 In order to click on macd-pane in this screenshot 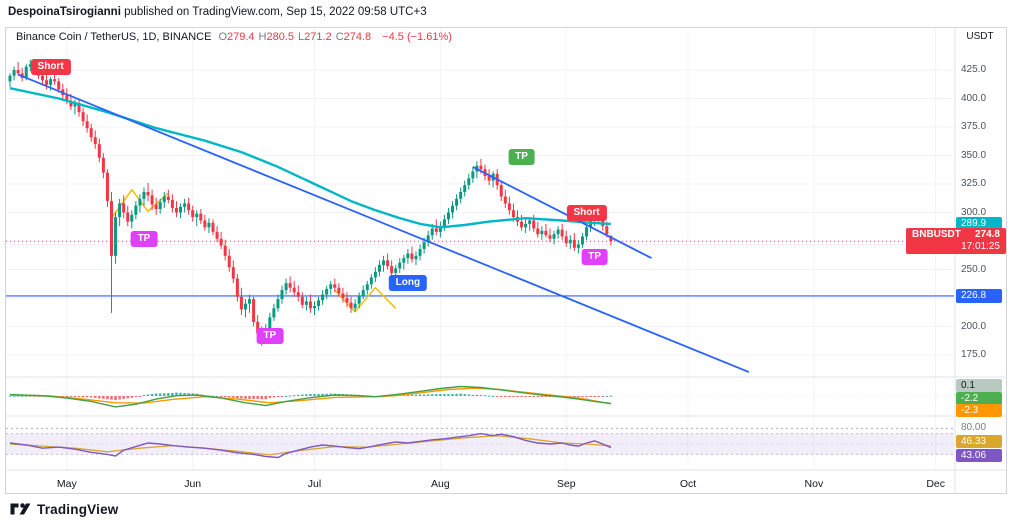, I will do `click(480, 396)`.